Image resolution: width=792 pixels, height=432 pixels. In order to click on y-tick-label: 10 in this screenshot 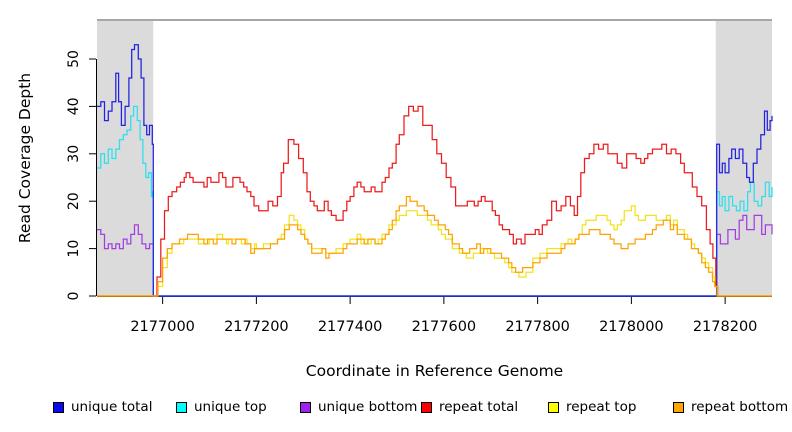, I will do `click(74, 249)`.